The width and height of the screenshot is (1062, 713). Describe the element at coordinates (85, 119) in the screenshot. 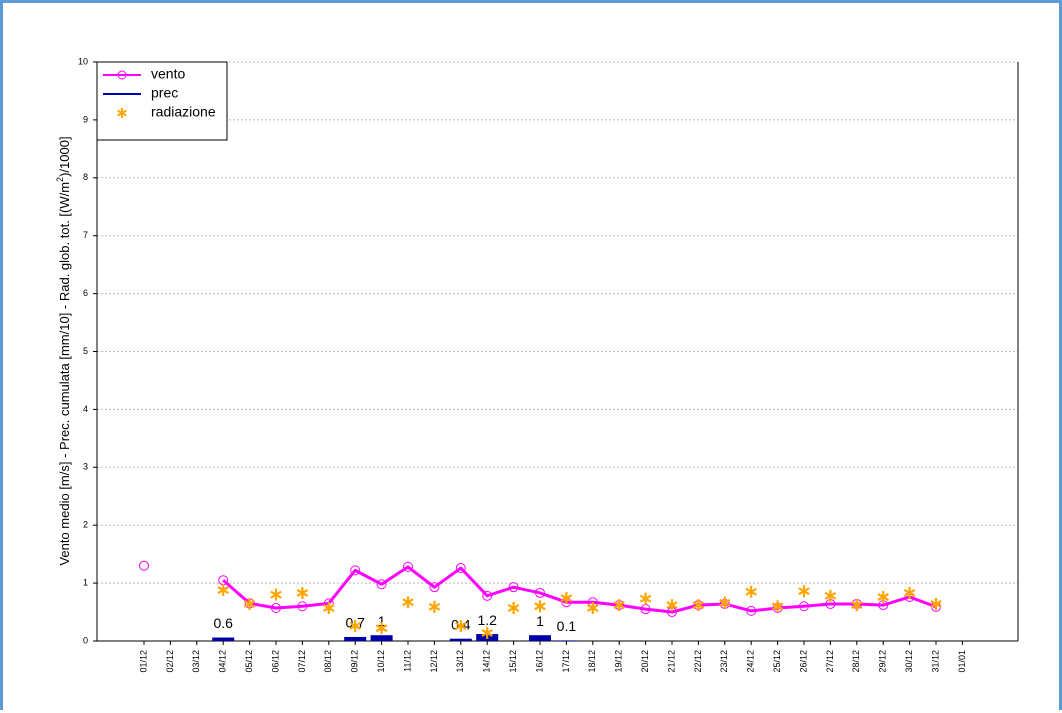

I see `y-tick-label: 9` at that location.